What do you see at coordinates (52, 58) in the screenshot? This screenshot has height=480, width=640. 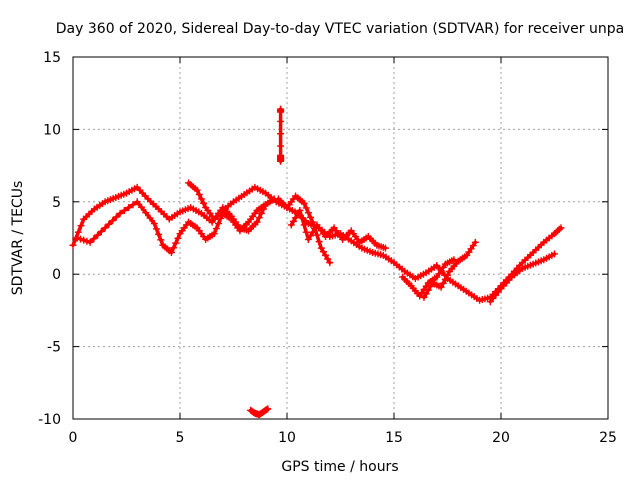 I see `y-tick-label: 15` at bounding box center [52, 58].